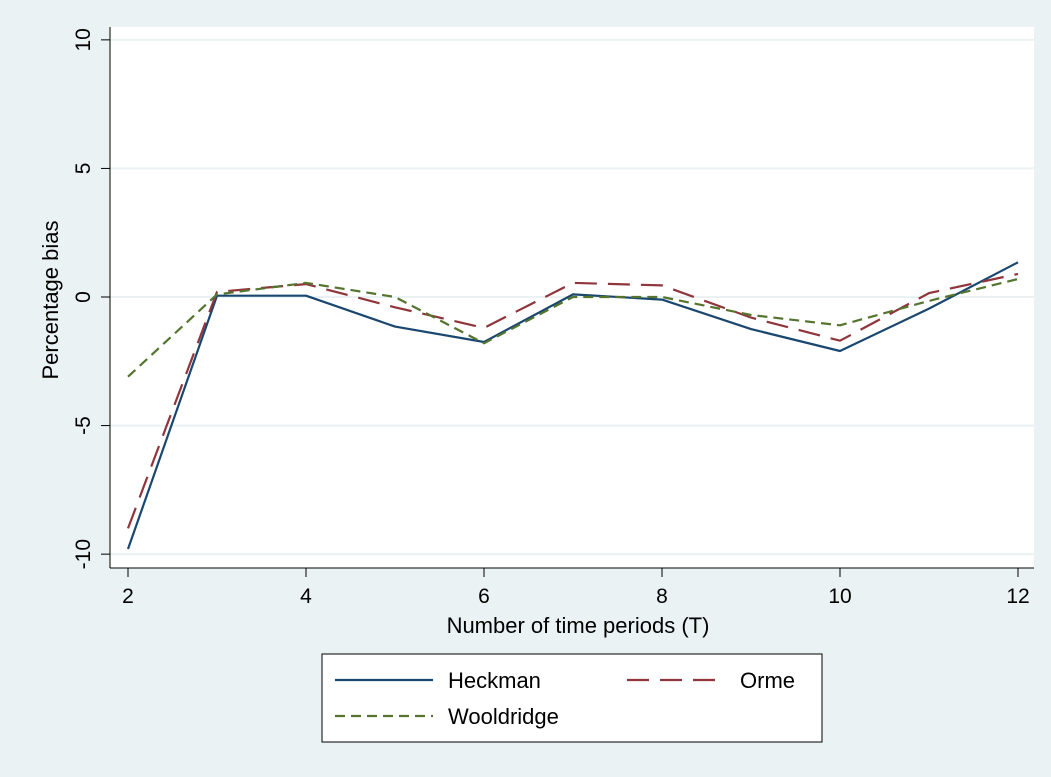 Image resolution: width=1051 pixels, height=777 pixels. What do you see at coordinates (83, 169) in the screenshot?
I see `y-tick-label: 5` at bounding box center [83, 169].